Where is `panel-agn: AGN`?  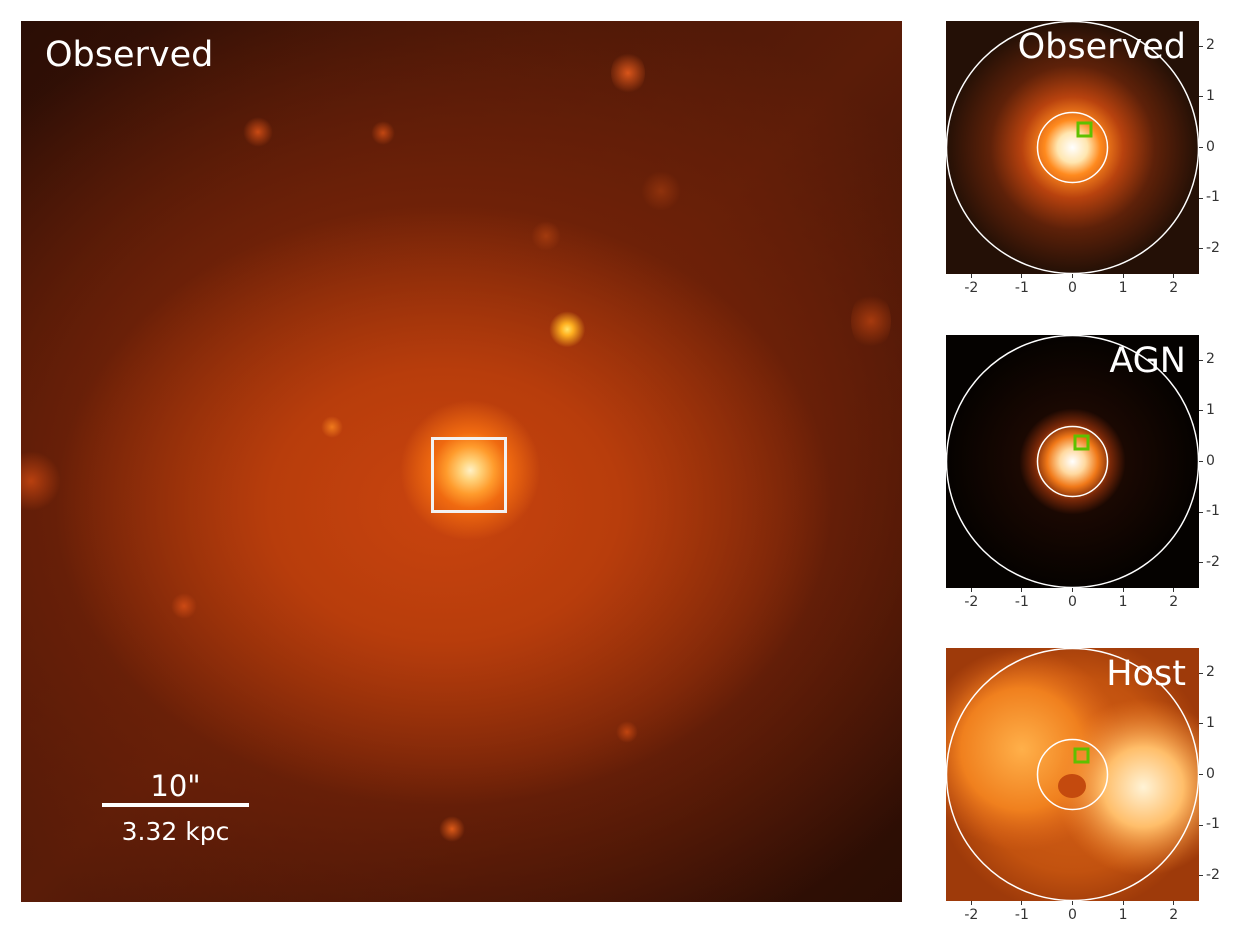
panel-agn: AGN is located at coordinates (1072, 461).